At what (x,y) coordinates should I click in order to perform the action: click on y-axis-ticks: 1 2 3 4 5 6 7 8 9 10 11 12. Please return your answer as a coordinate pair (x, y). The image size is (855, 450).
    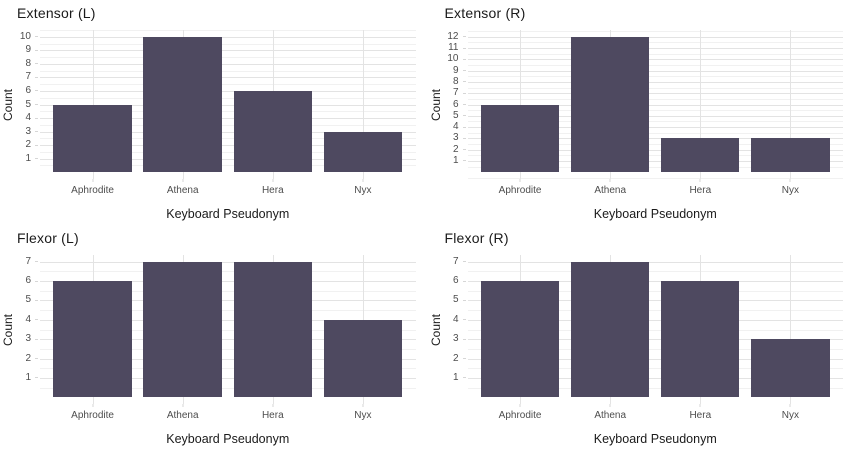
    Looking at the image, I should click on (454, 104).